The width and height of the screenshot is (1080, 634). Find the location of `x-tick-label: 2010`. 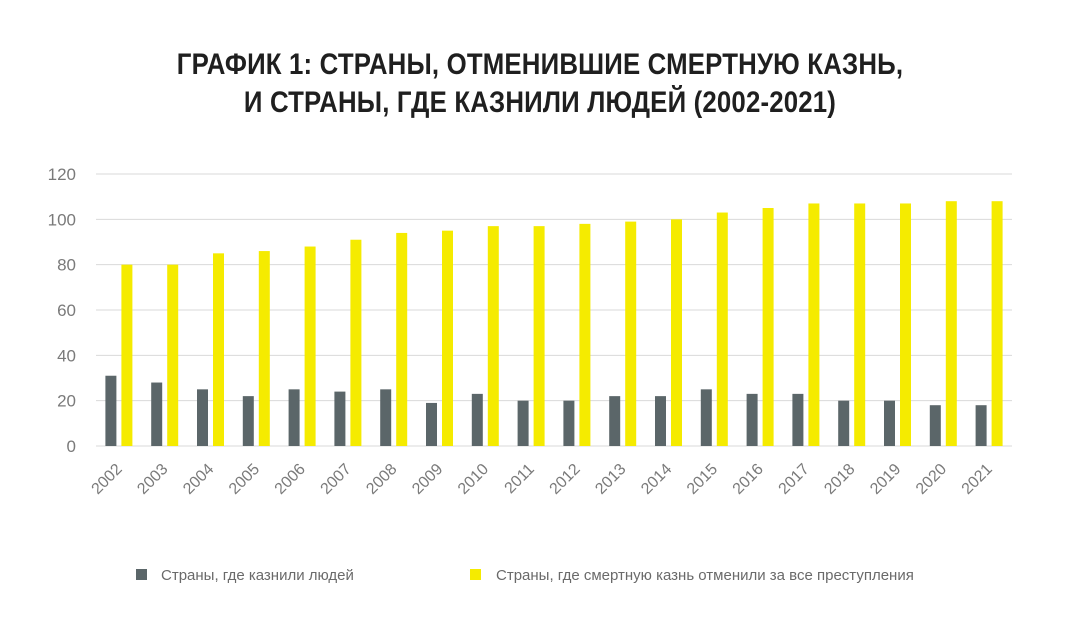

x-tick-label: 2010 is located at coordinates (473, 479).